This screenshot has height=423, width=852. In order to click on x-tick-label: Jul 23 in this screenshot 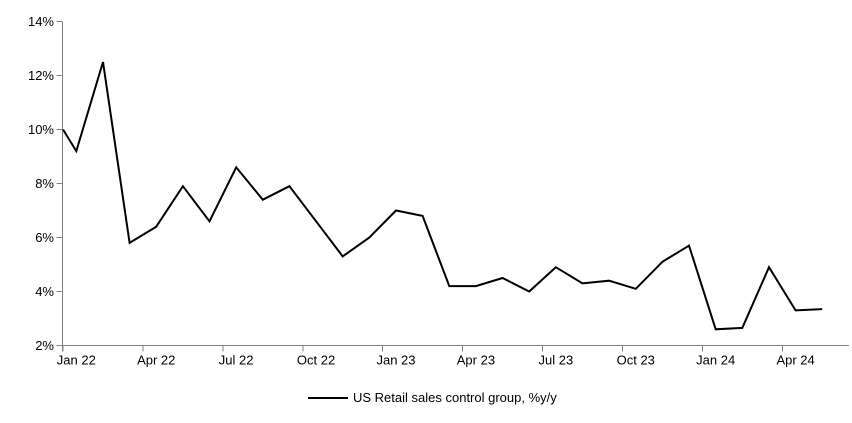, I will do `click(555, 360)`.